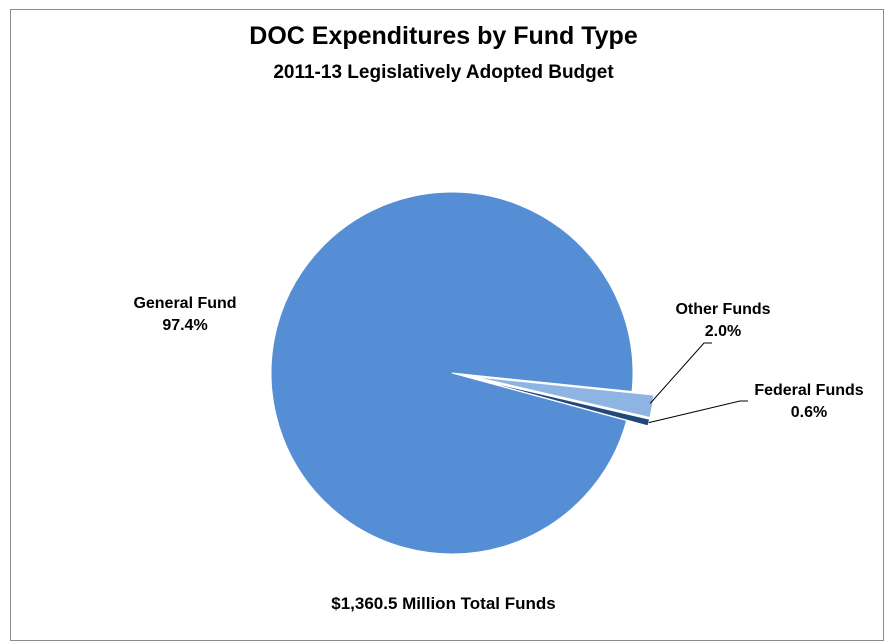 This screenshot has width=887, height=643. Describe the element at coordinates (564, 397) in the screenshot. I see `pie-slice-other-funds` at that location.